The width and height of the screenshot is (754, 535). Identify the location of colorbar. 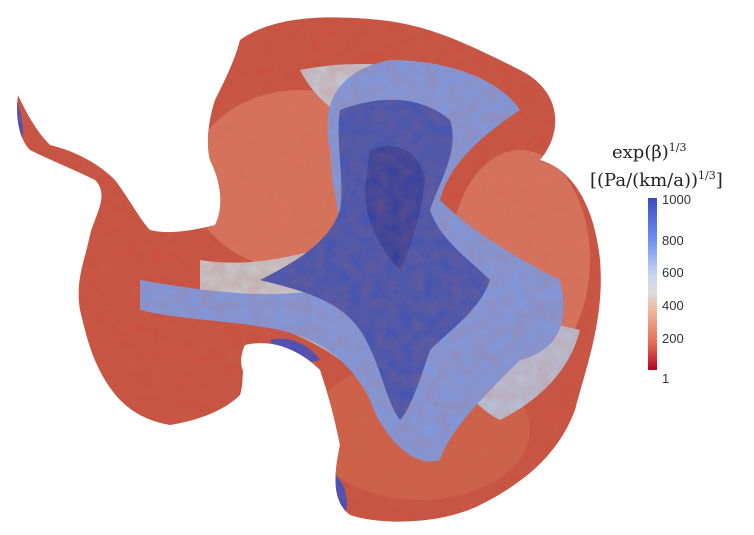
(652, 284).